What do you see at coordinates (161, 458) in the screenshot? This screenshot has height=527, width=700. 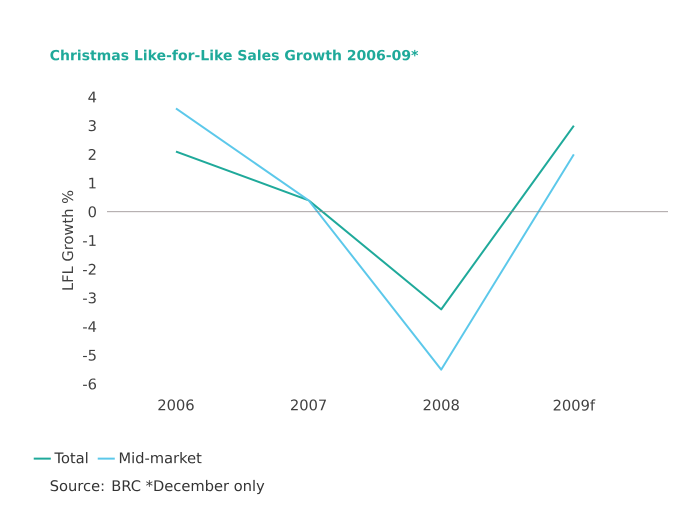 I see `legend-label: Mid-market` at bounding box center [161, 458].